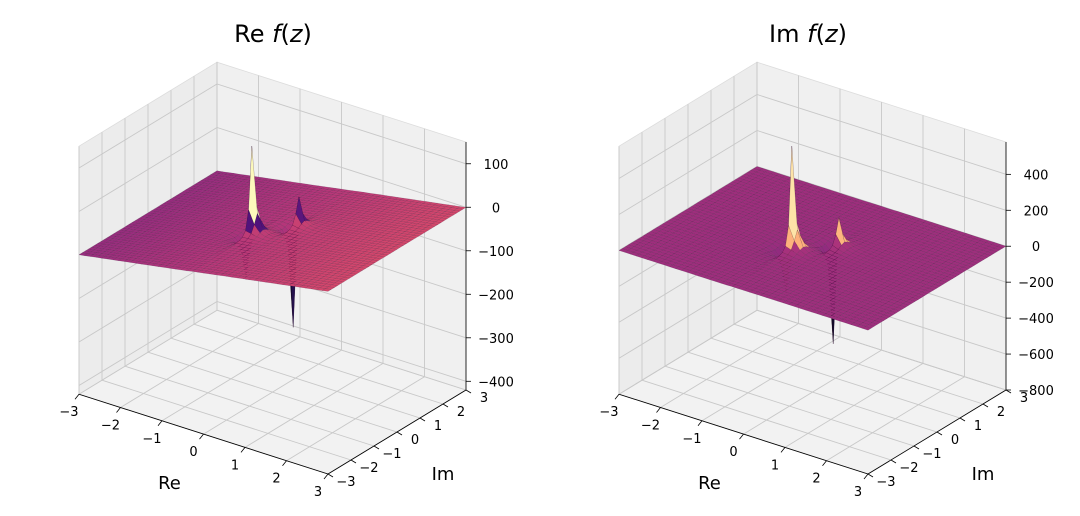  I want to click on chart-title: Im f(z), so click(808, 34).